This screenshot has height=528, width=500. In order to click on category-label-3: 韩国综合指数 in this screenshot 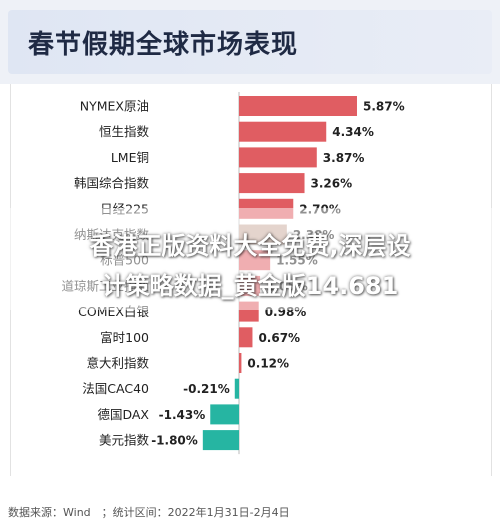, I will do `click(112, 183)`.